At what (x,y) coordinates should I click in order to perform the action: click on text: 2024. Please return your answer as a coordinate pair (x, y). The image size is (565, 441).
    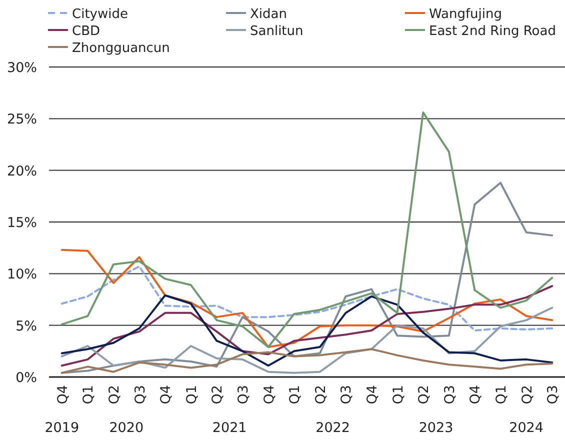
    Looking at the image, I should click on (526, 428).